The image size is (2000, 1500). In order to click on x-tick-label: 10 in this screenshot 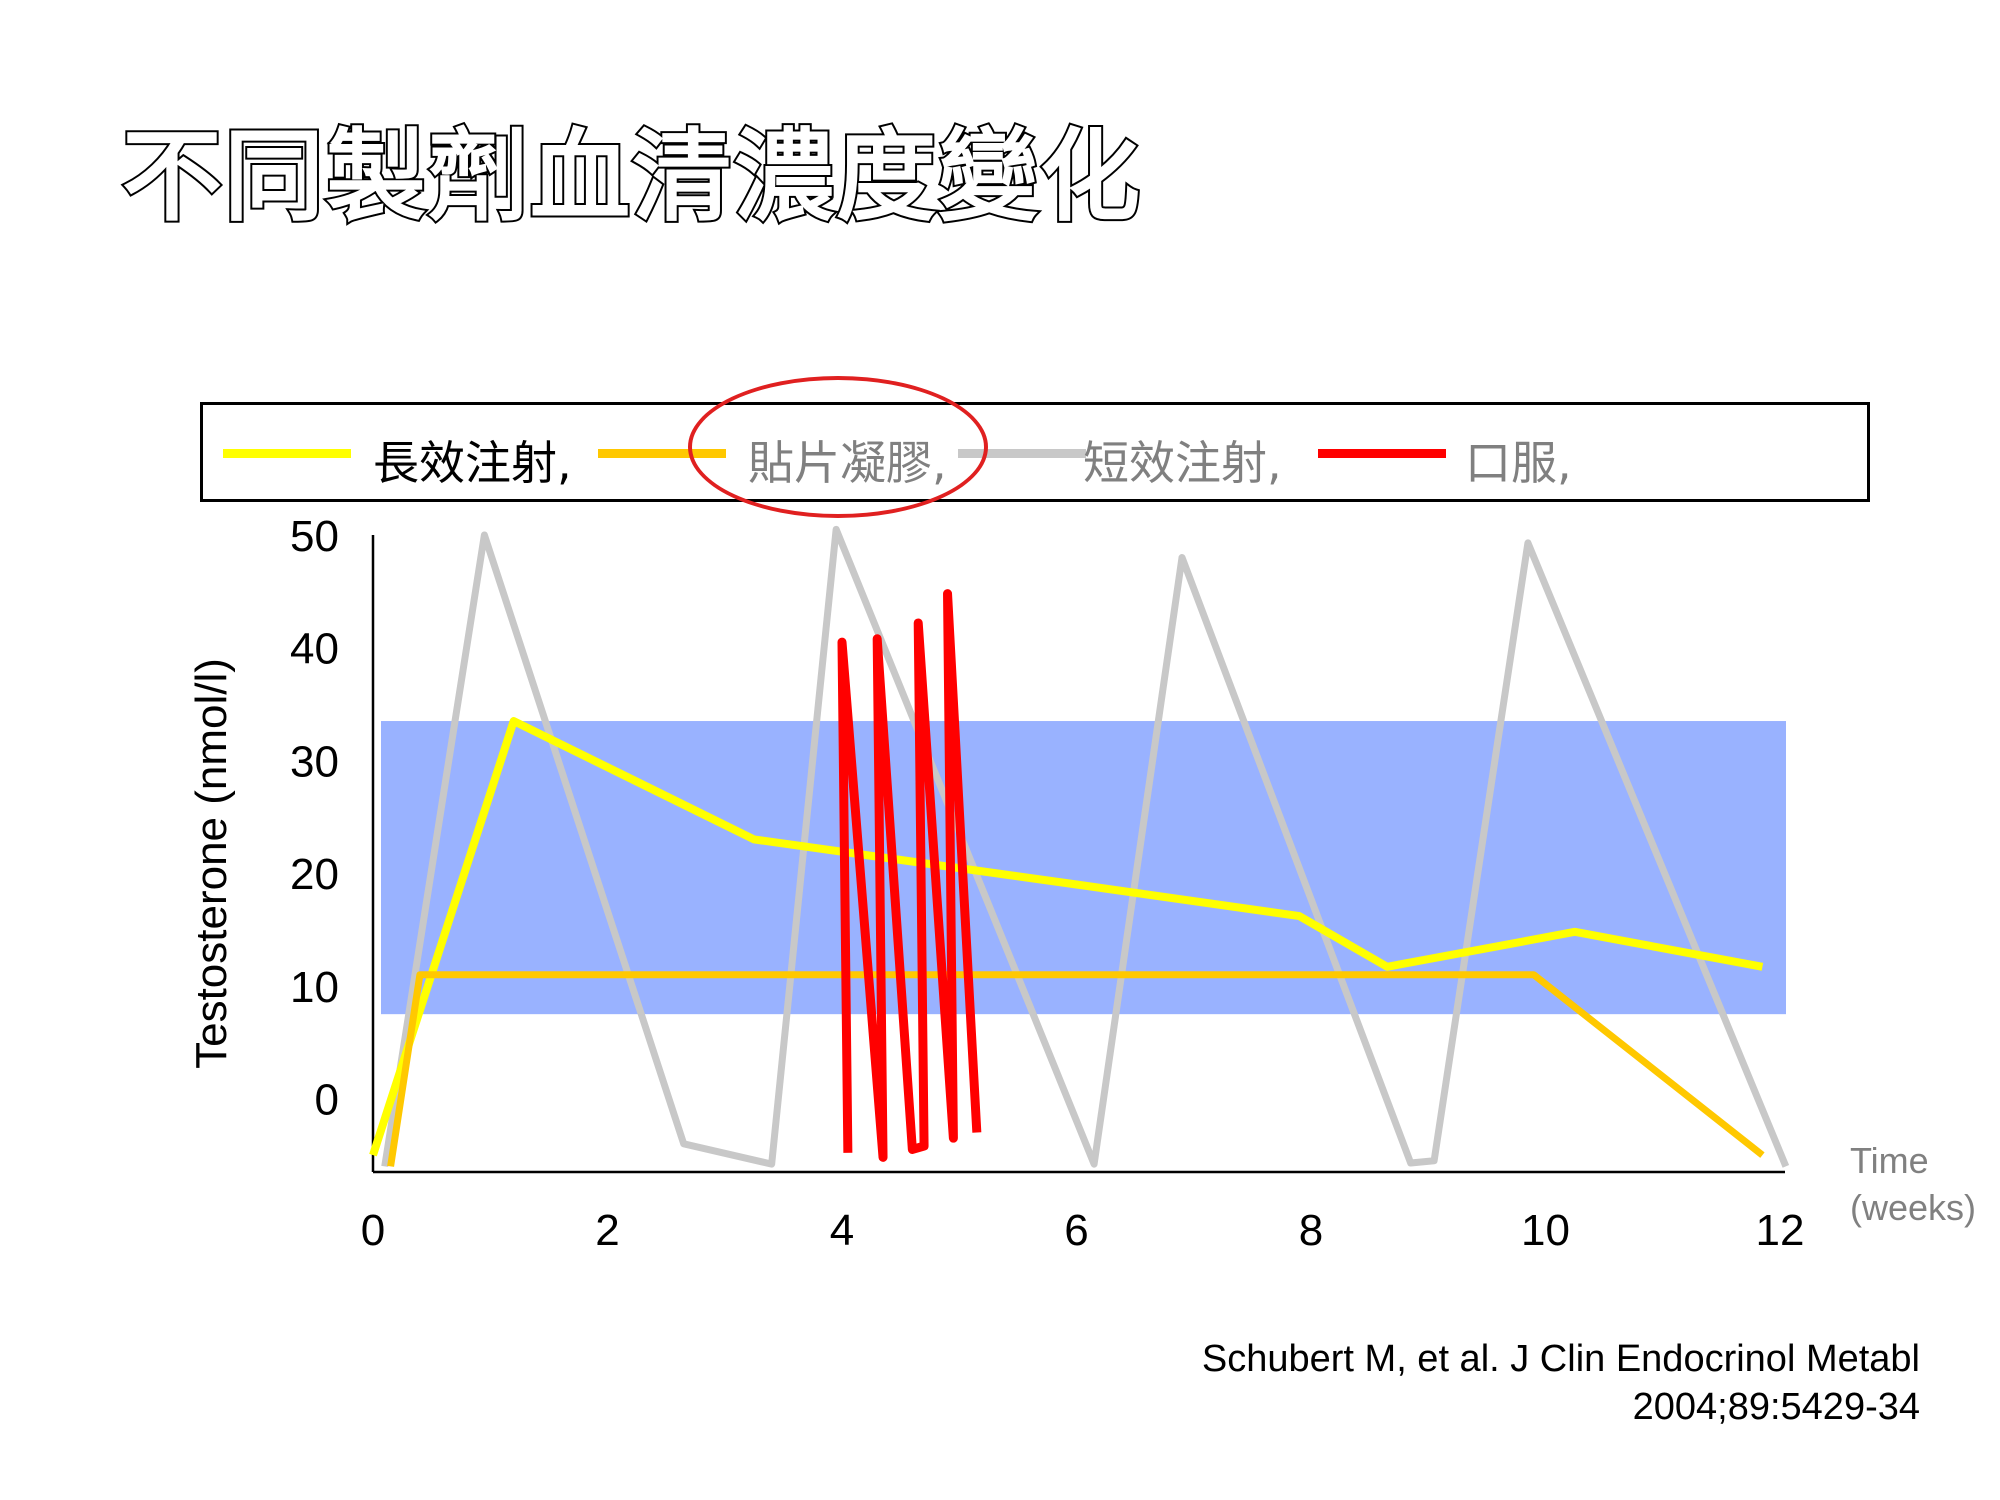, I will do `click(1545, 1230)`.